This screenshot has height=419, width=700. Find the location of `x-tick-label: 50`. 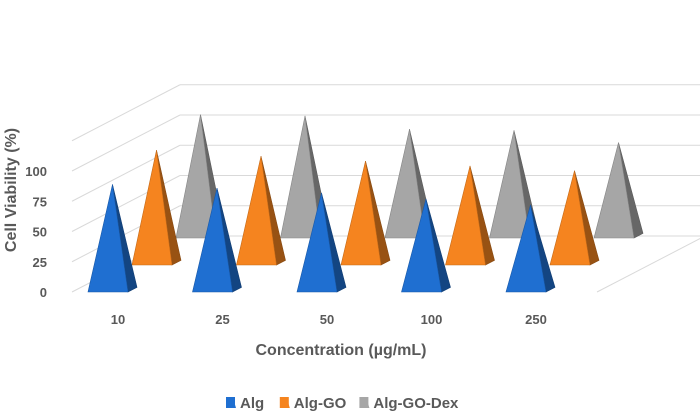

x-tick-label: 50 is located at coordinates (327, 319).